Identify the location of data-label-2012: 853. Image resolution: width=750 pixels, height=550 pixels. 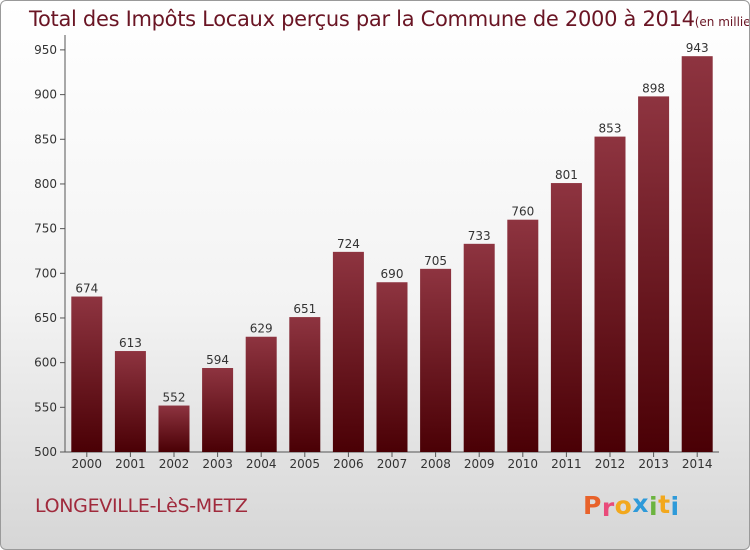
(610, 129).